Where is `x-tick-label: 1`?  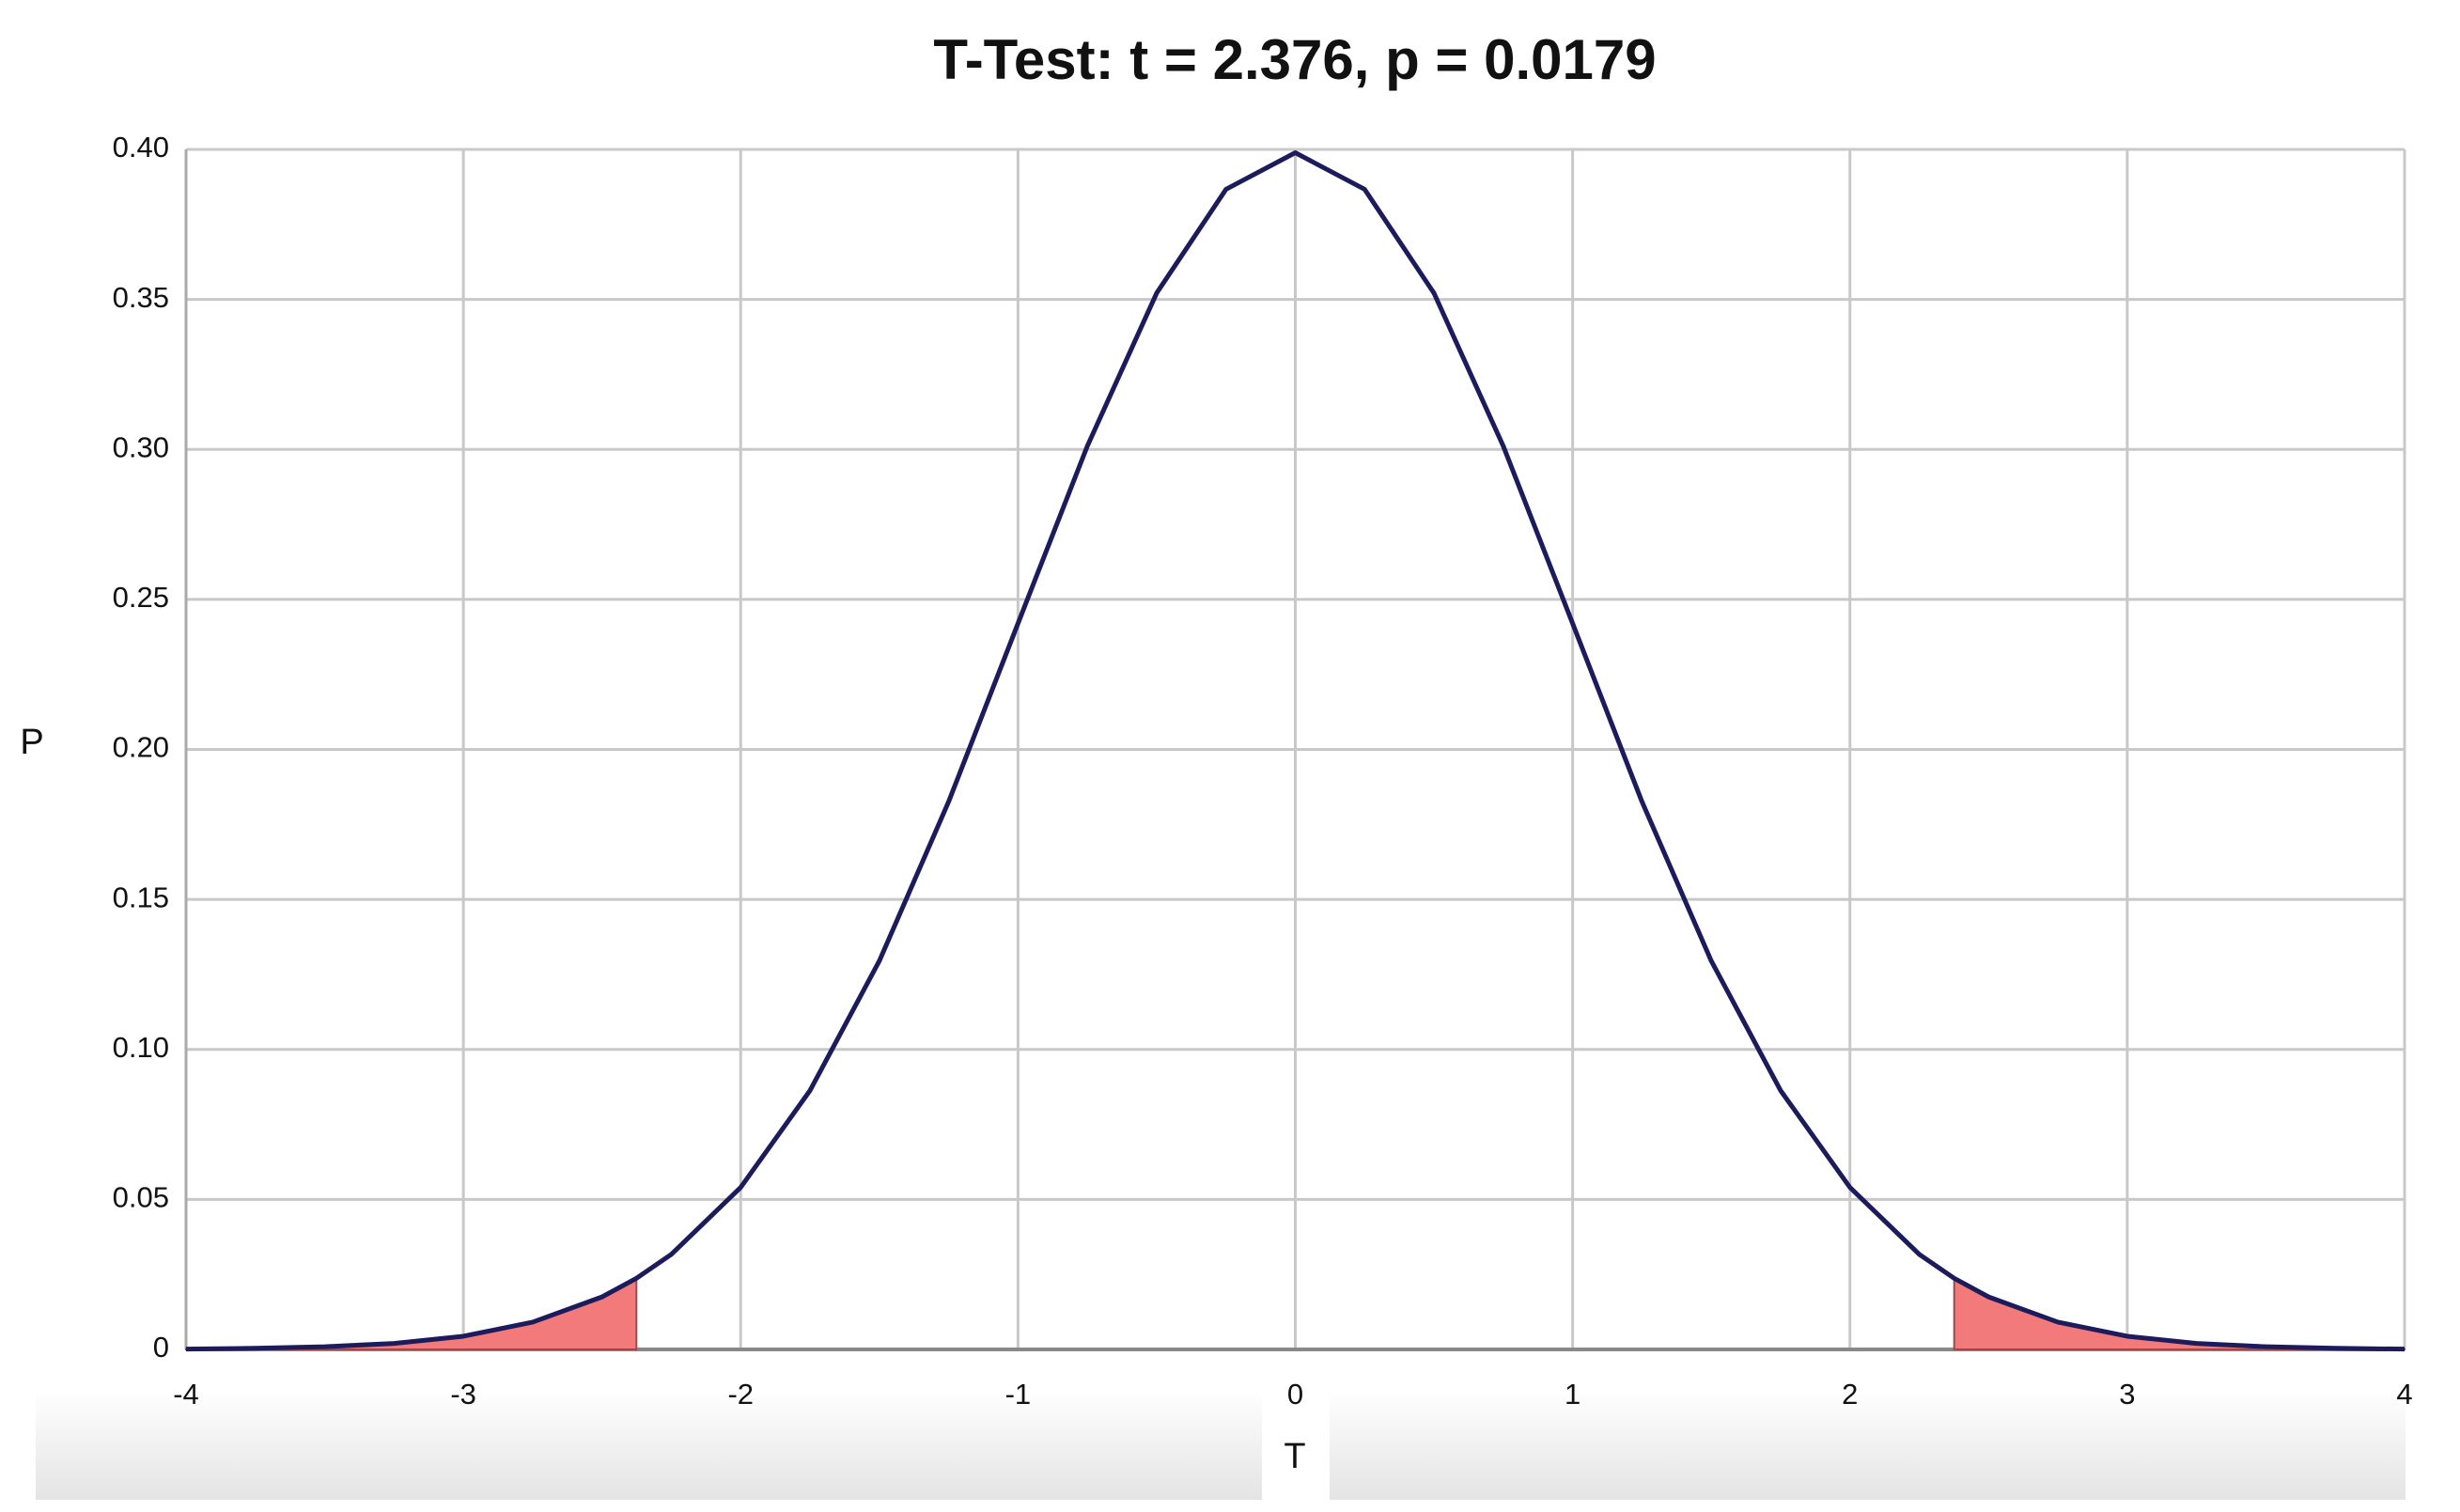
x-tick-label: 1 is located at coordinates (1572, 1394).